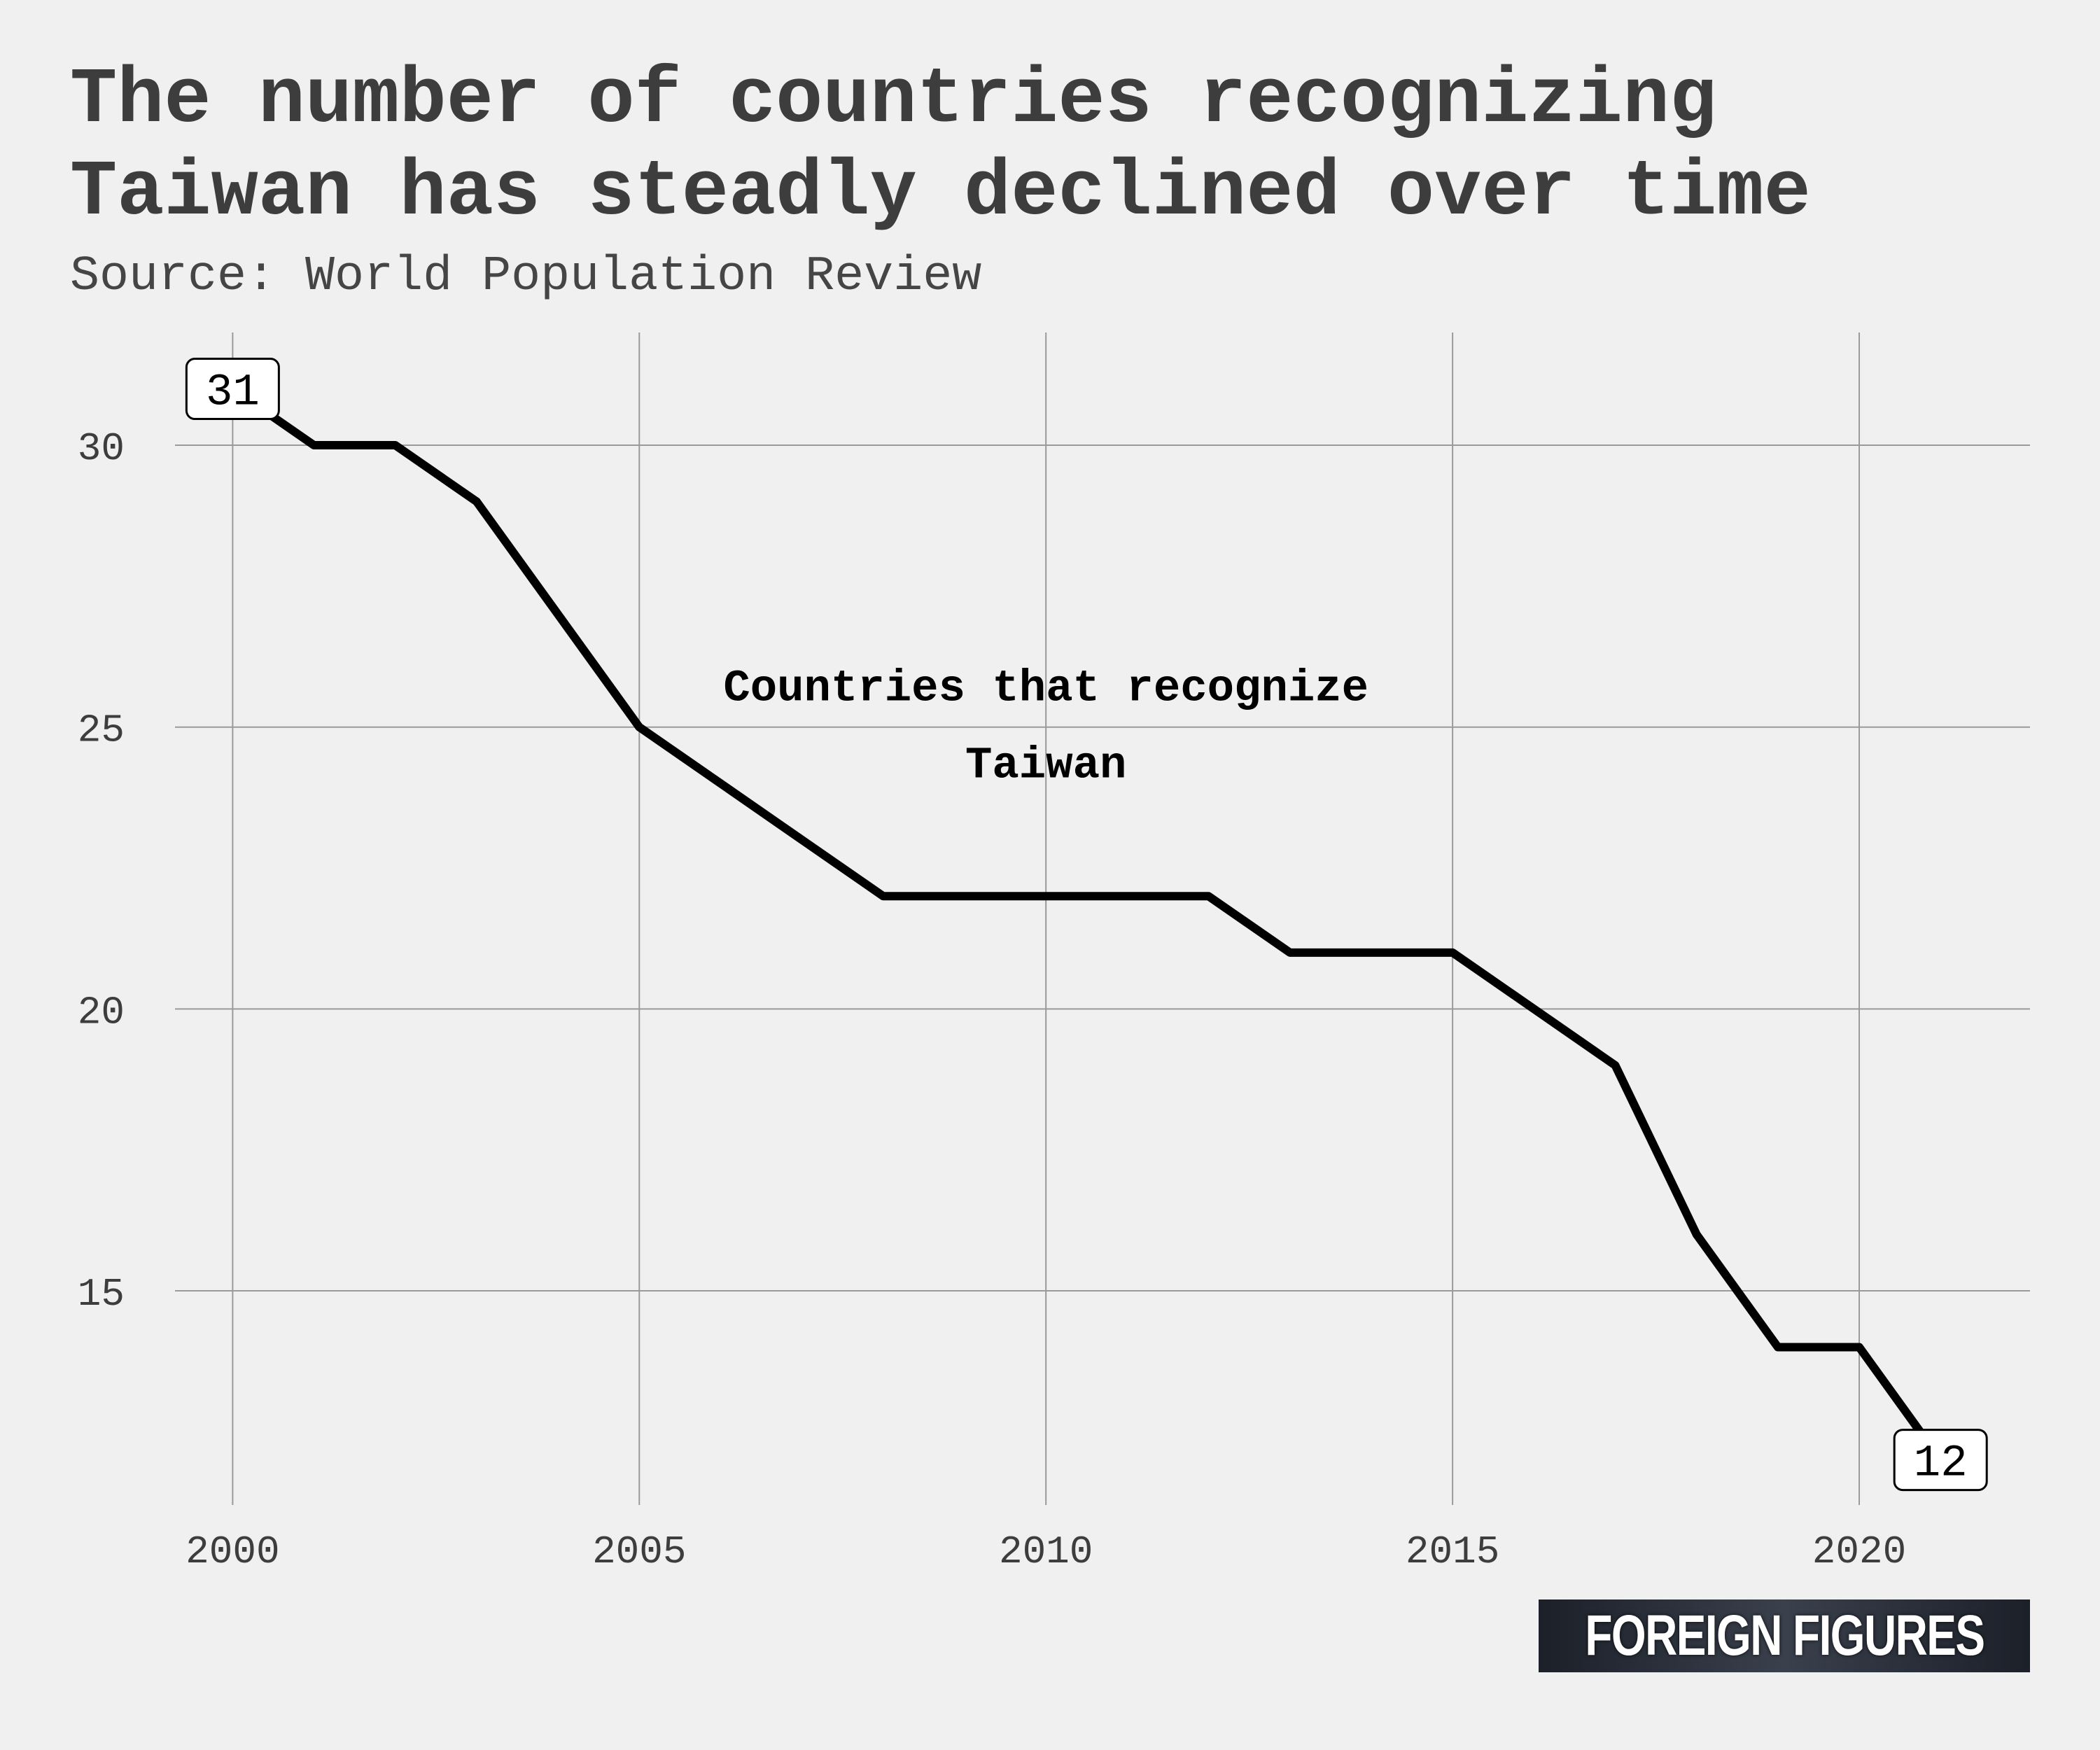 This screenshot has height=1750, width=2100. What do you see at coordinates (101, 1012) in the screenshot?
I see `y-tick-label: 20` at bounding box center [101, 1012].